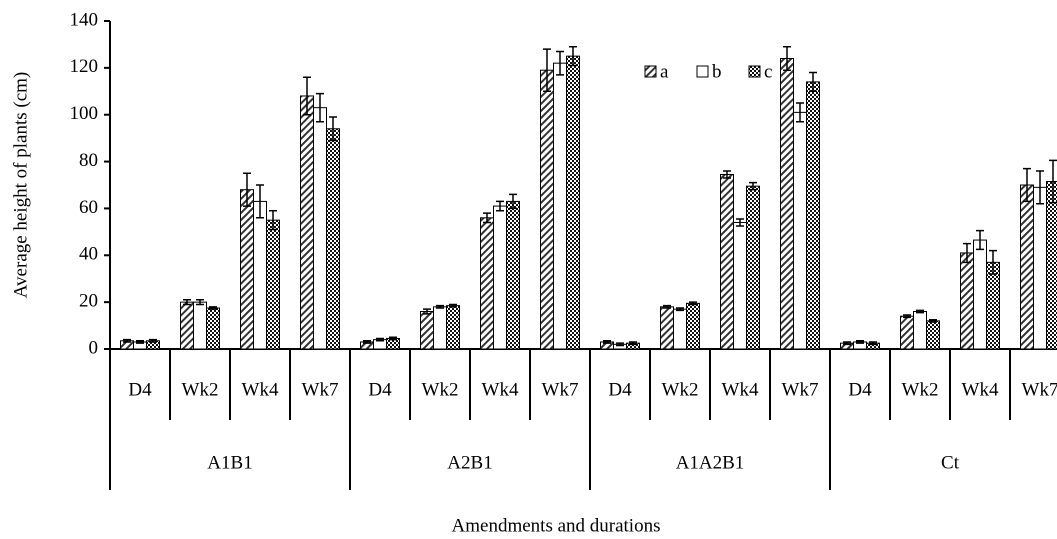 The height and width of the screenshot is (539, 1057). I want to click on y-tick-label: 0, so click(94, 347).